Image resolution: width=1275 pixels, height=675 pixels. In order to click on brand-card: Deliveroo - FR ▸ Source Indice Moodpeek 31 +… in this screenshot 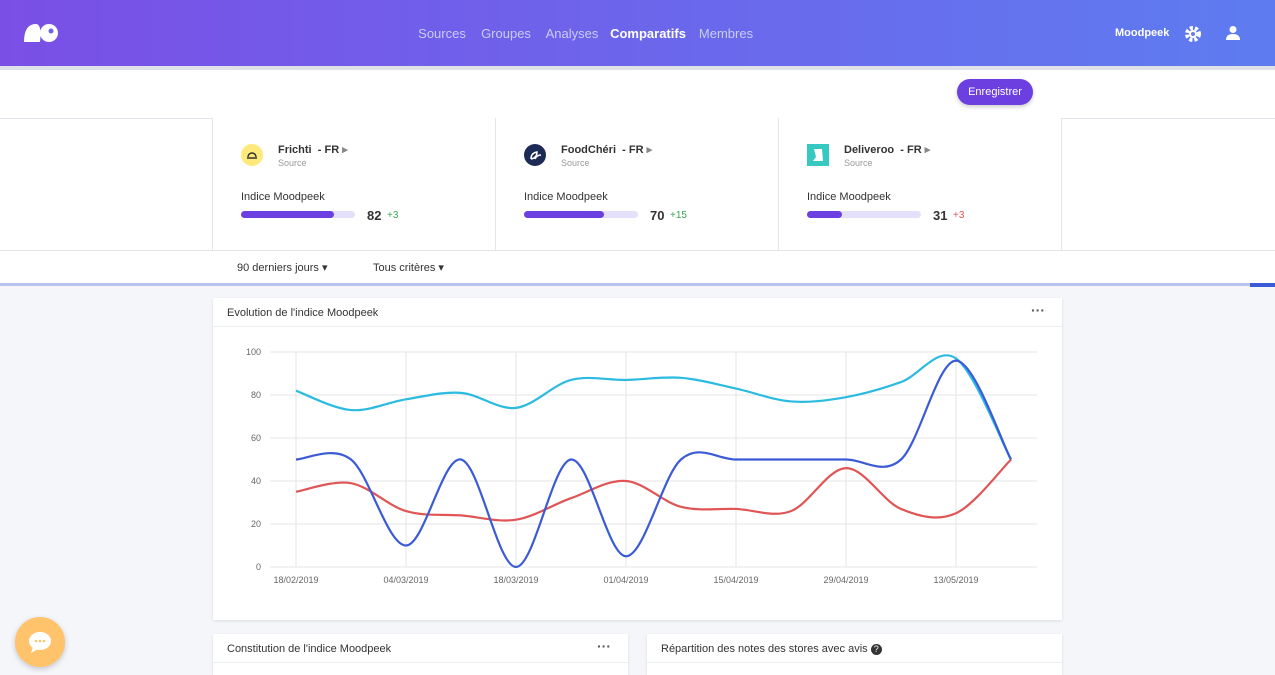, I will do `click(920, 184)`.